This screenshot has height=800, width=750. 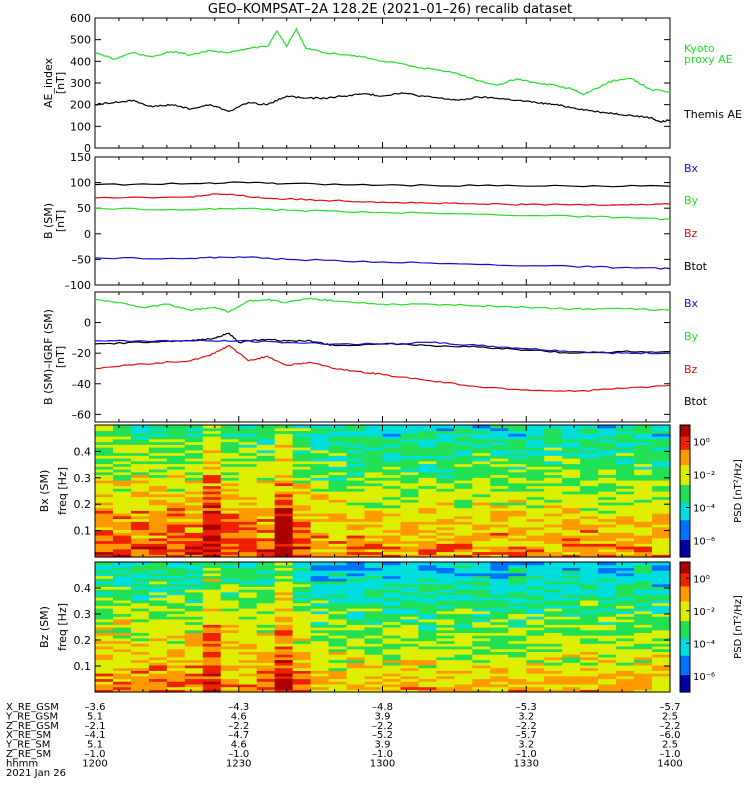 I want to click on legend-label: Bz, so click(x=691, y=233).